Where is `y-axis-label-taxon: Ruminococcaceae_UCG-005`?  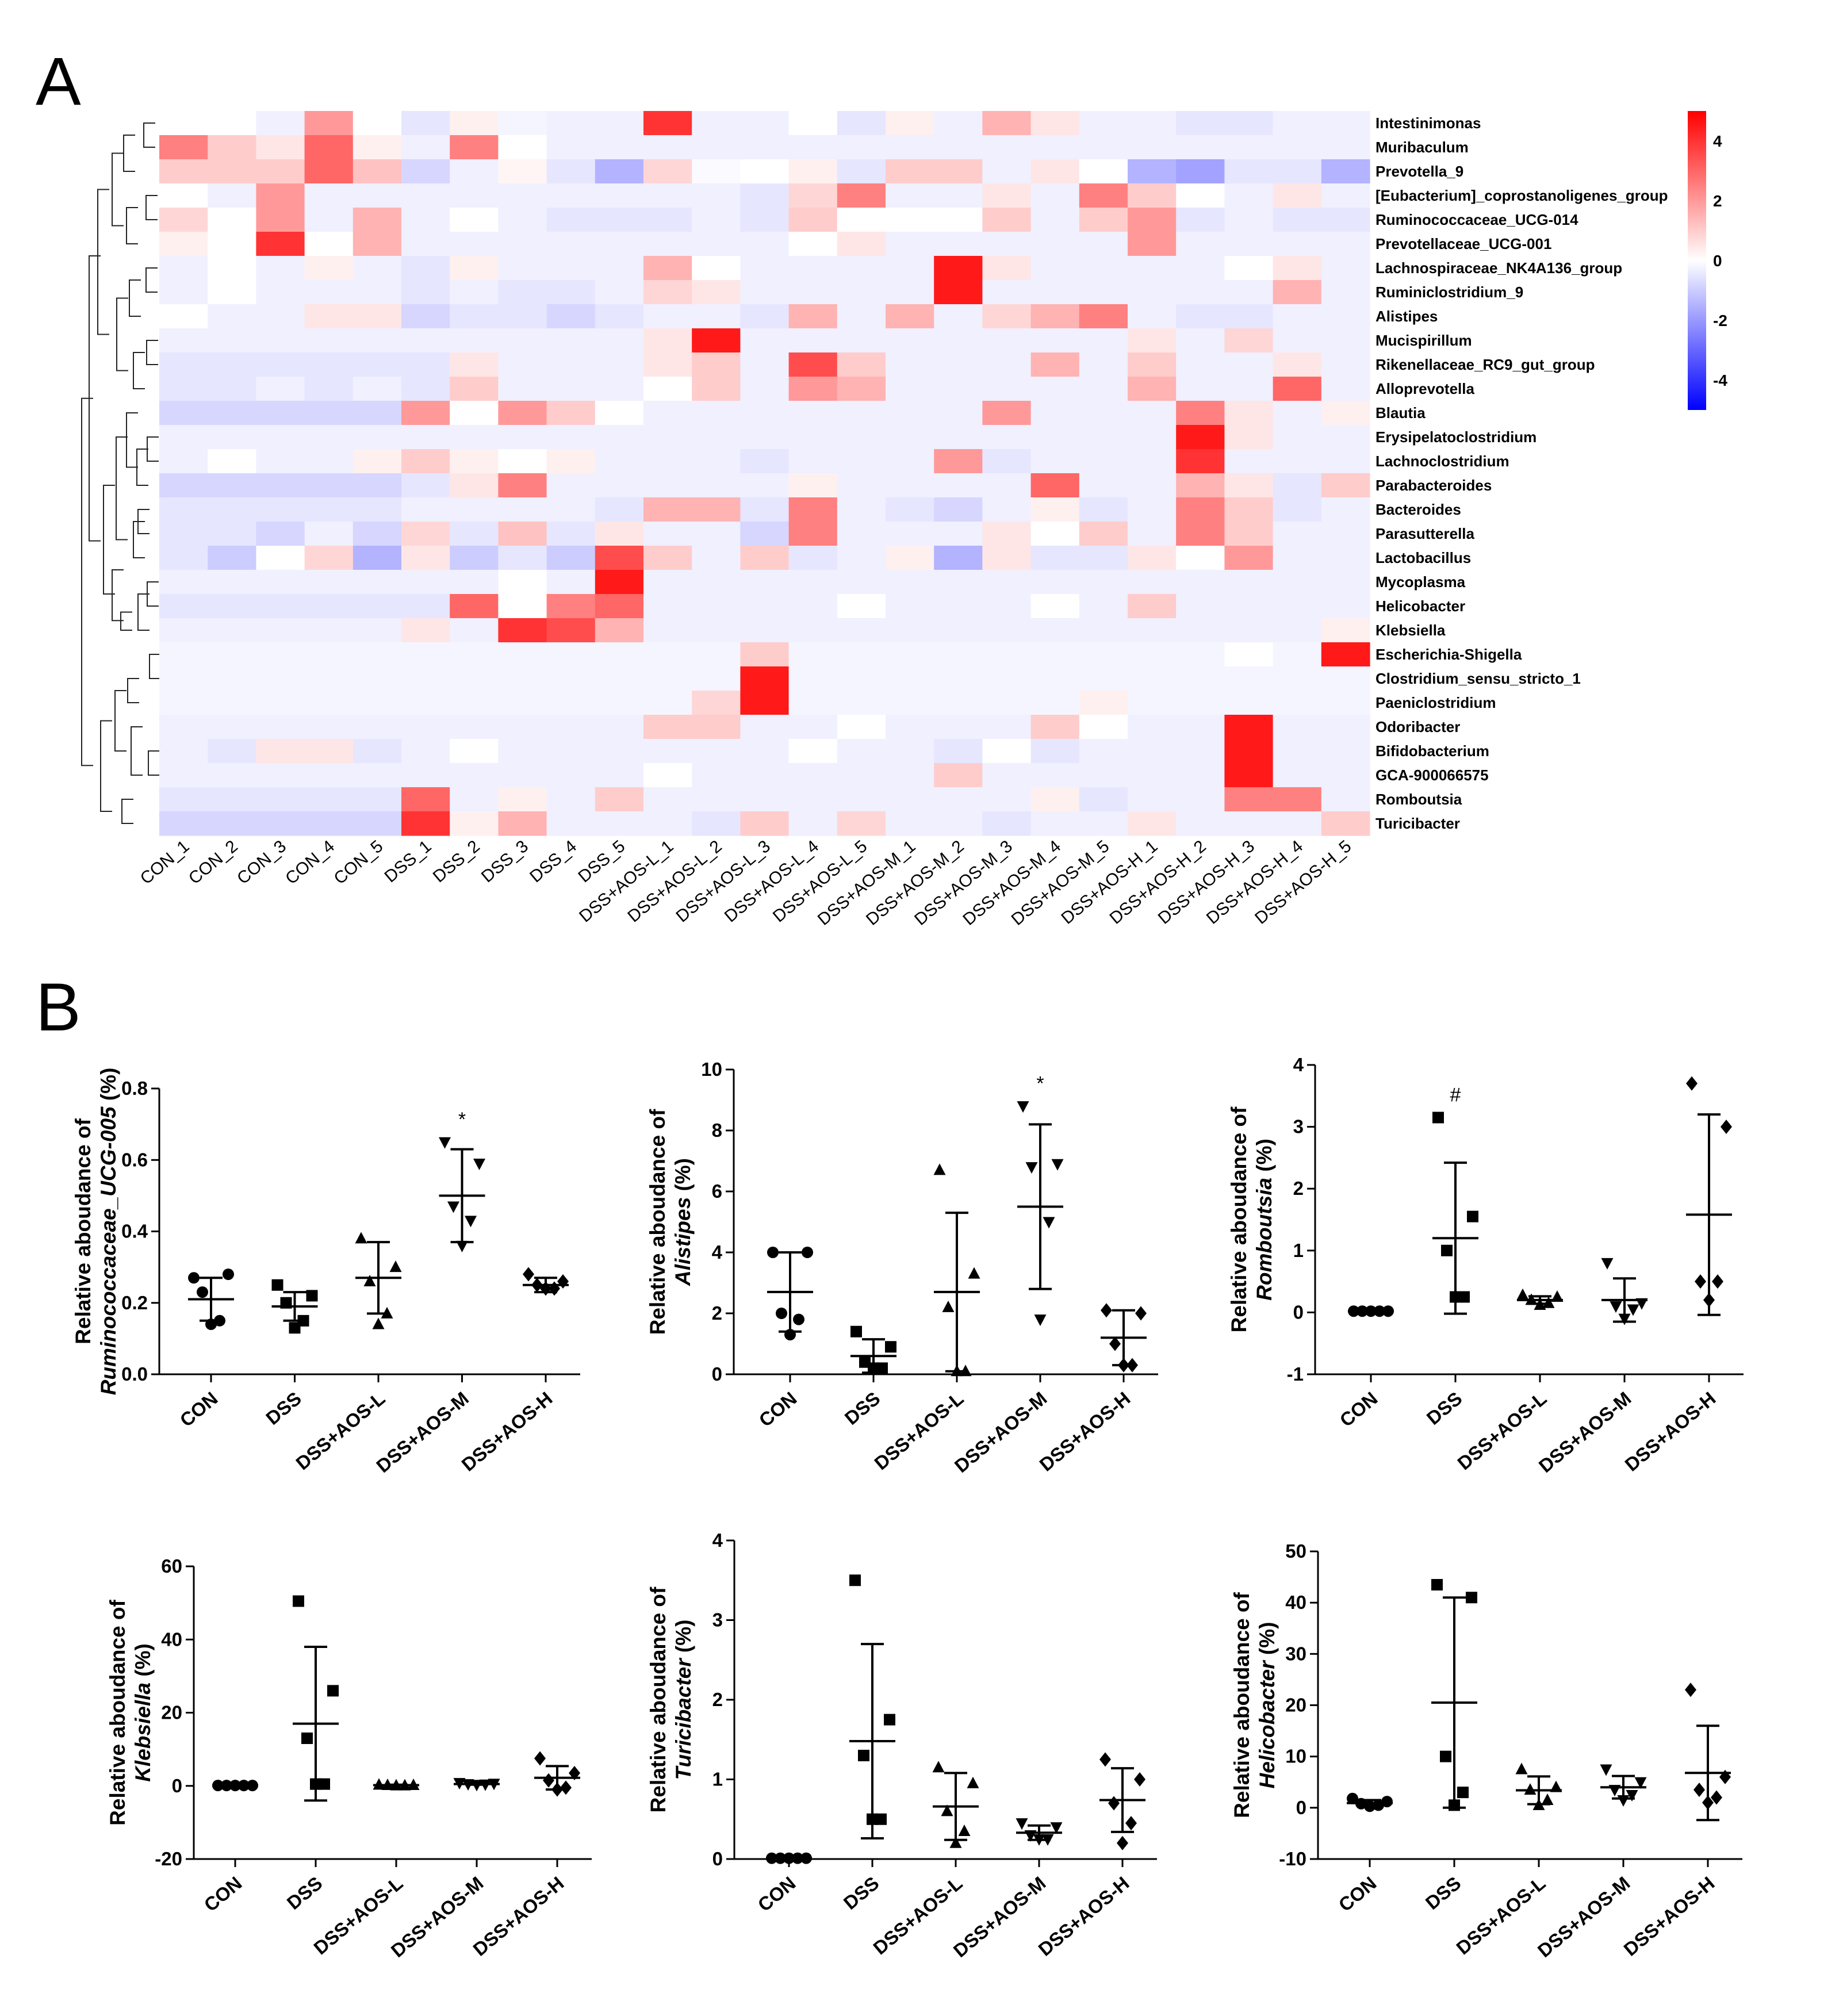 y-axis-label-taxon: Ruminococcaceae_UCG-005 is located at coordinates (108, 1250).